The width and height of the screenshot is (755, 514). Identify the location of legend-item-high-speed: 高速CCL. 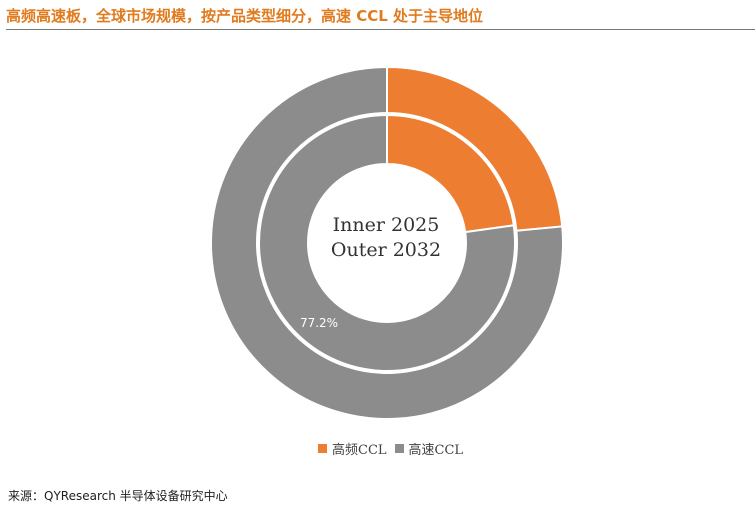
(429, 448).